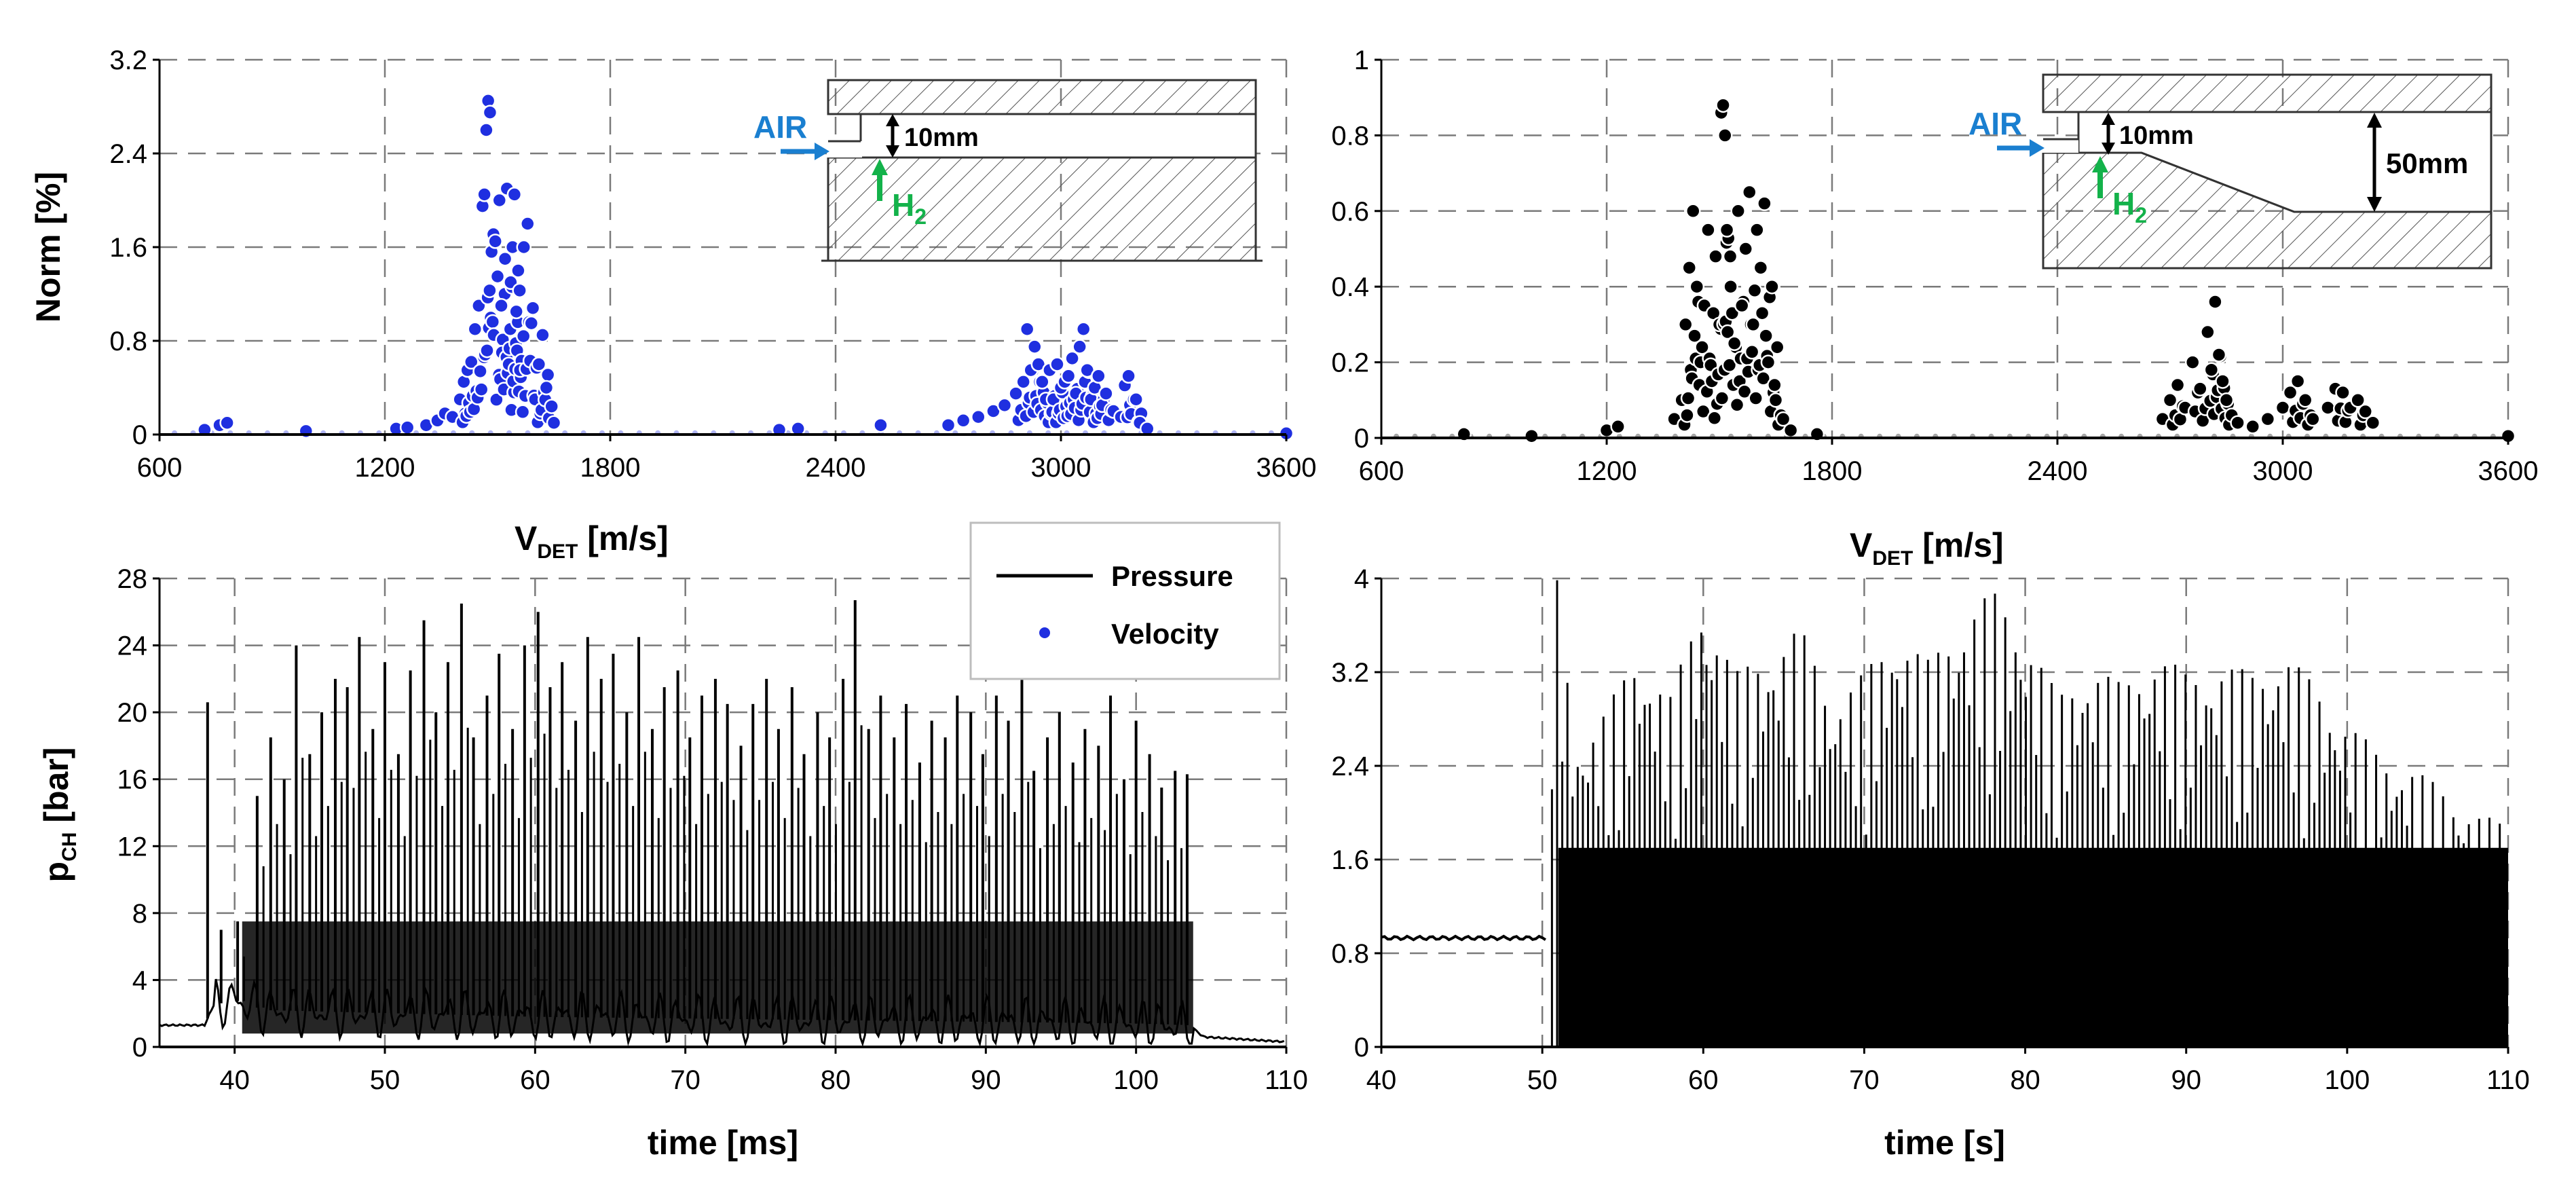 The image size is (2576, 1180). I want to click on x-tick-label: 1200, so click(385, 468).